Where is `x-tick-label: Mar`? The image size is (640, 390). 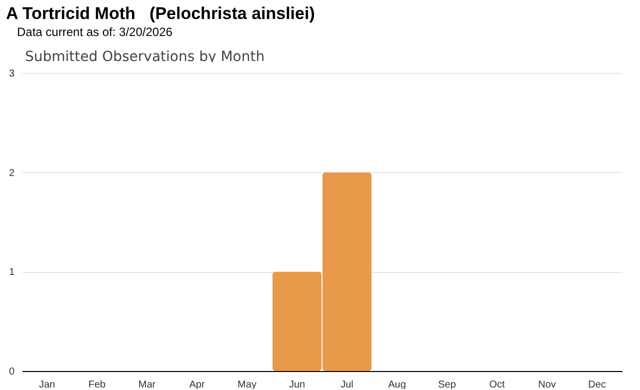
x-tick-label: Mar is located at coordinates (147, 385).